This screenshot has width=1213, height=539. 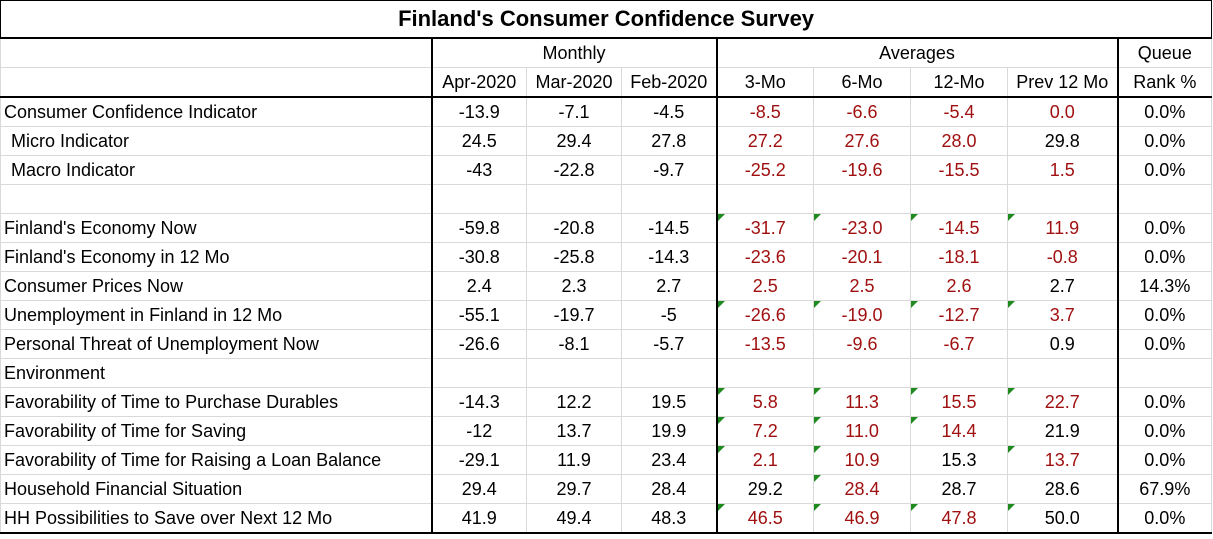 What do you see at coordinates (574, 170) in the screenshot?
I see `data-cell: -22.8` at bounding box center [574, 170].